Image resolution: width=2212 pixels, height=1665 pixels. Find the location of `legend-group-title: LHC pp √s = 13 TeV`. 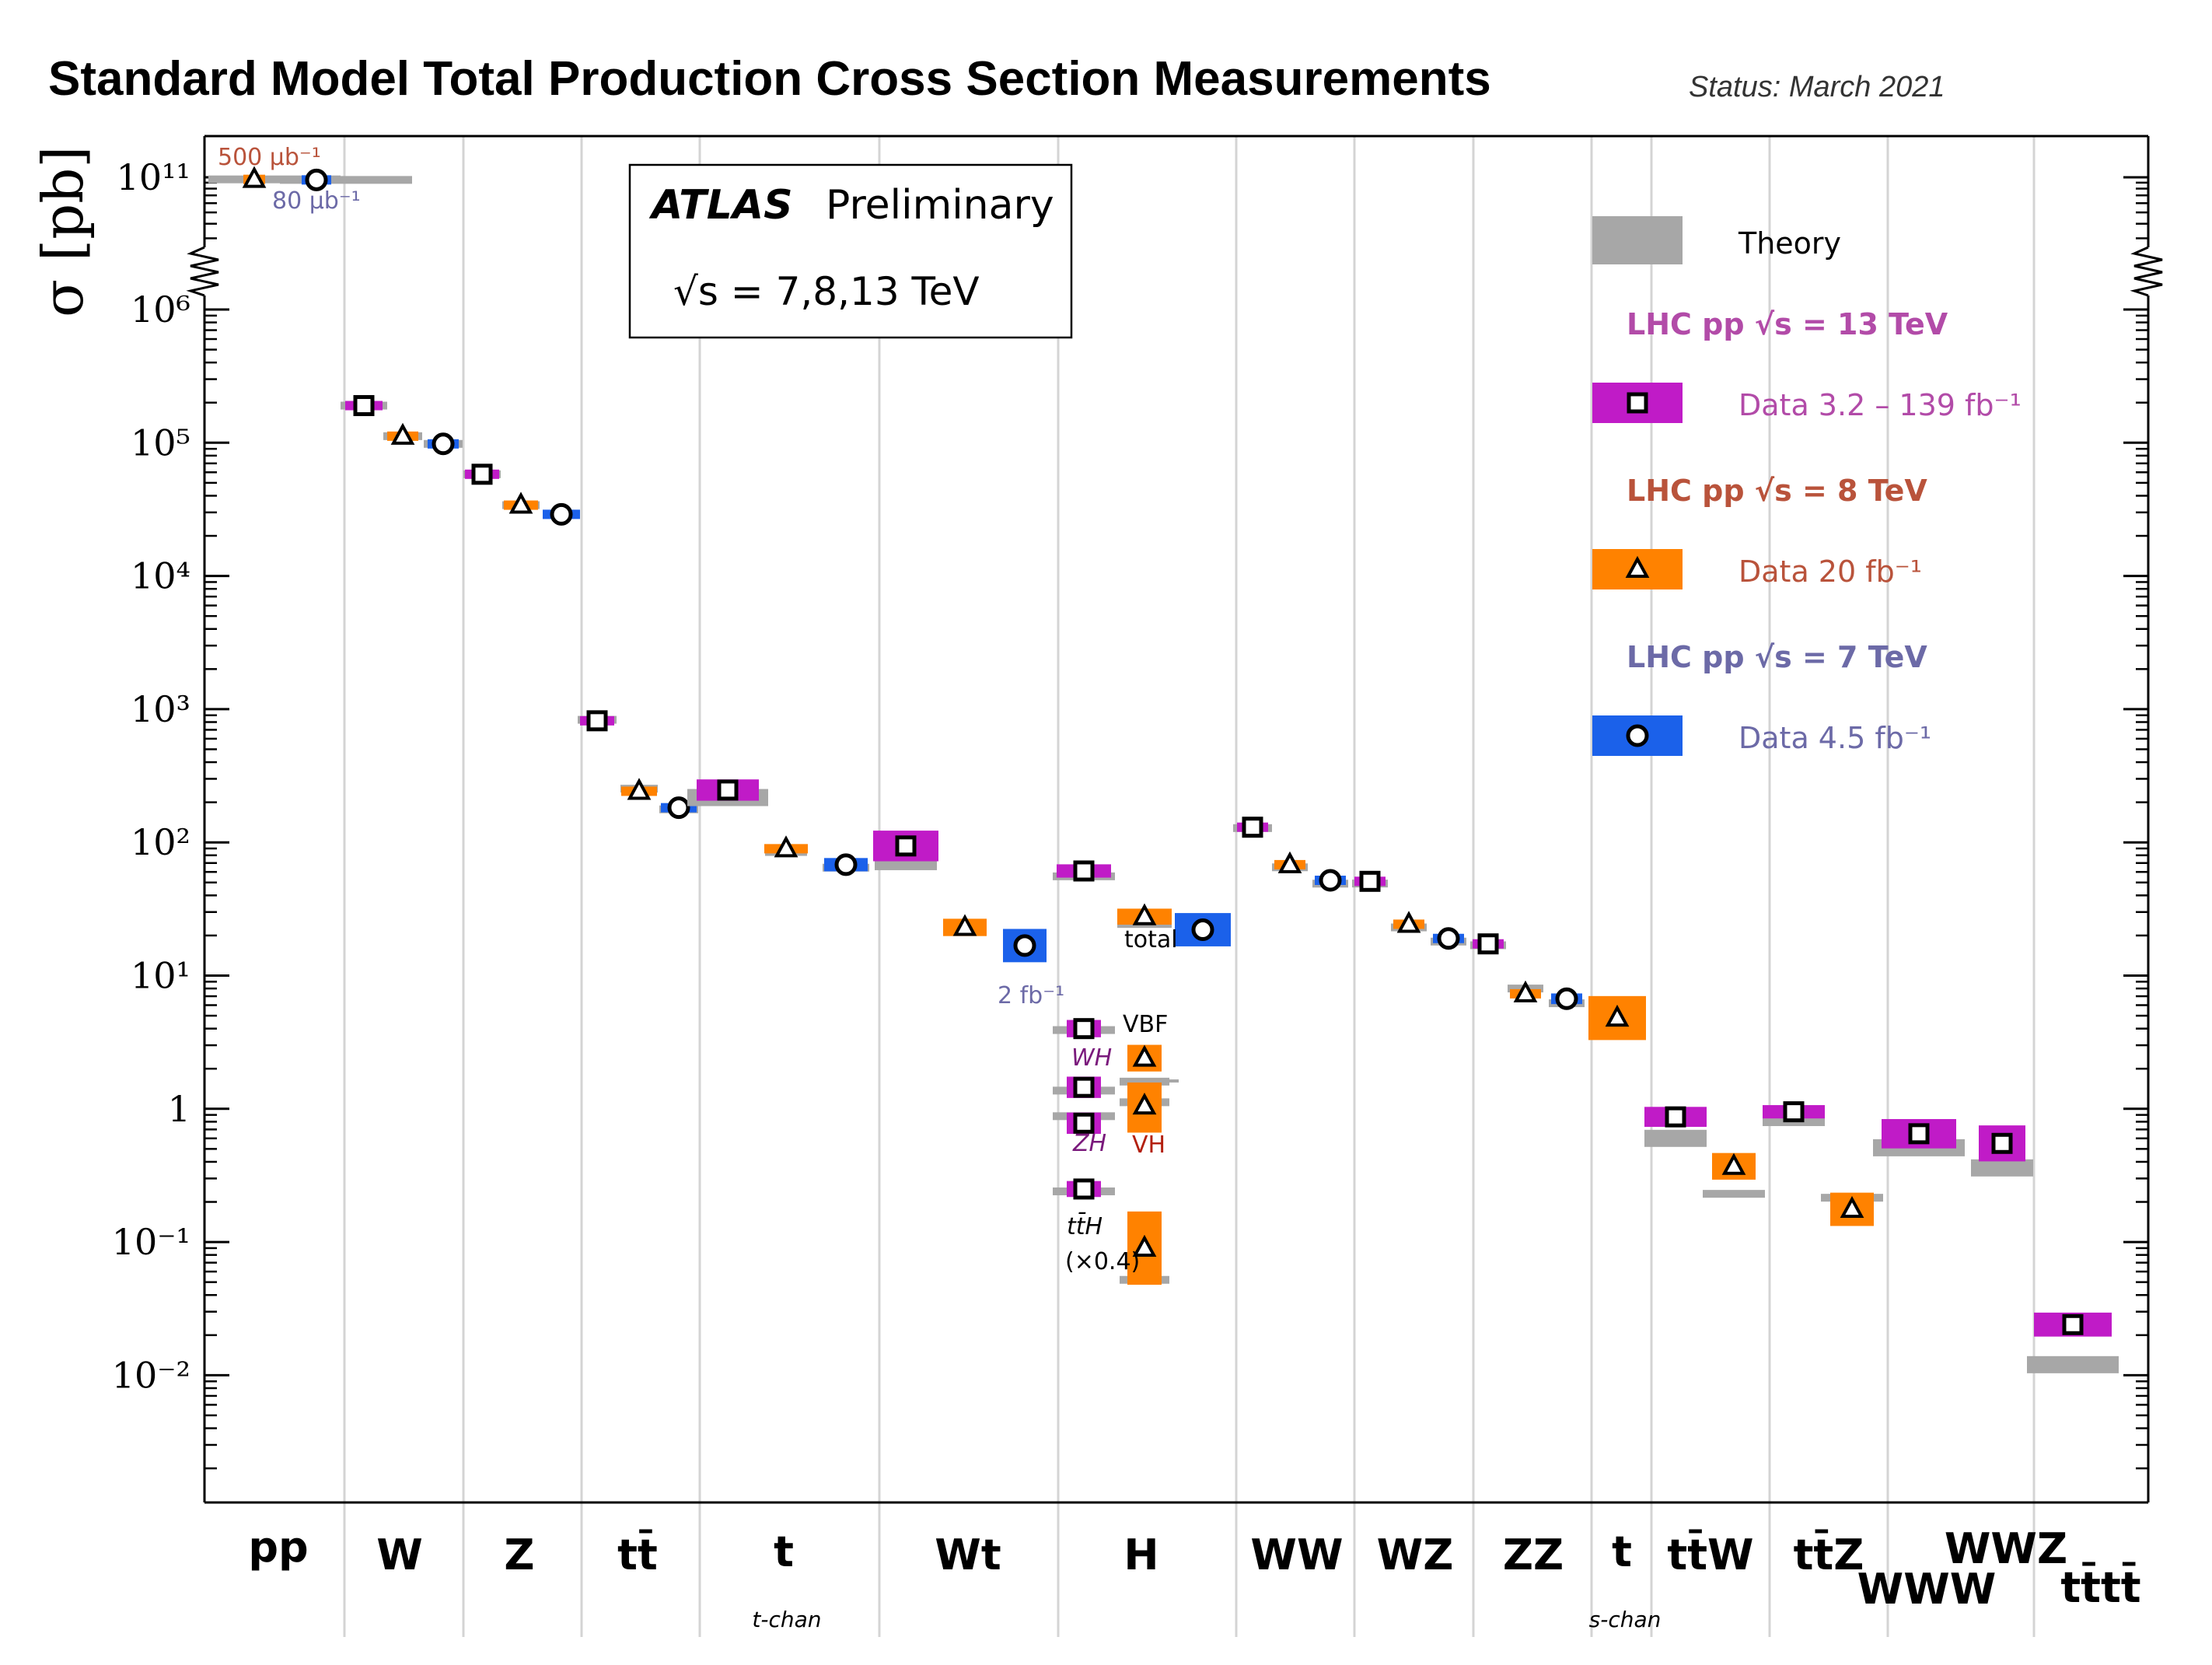

legend-group-title: LHC pp √s = 13 TeV is located at coordinates (1787, 324).